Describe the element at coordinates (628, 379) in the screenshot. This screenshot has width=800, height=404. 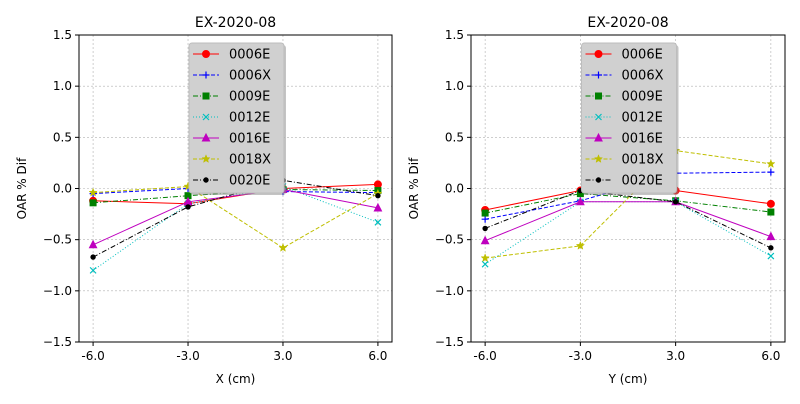
I see `x-axis-label: Y (cm)` at that location.